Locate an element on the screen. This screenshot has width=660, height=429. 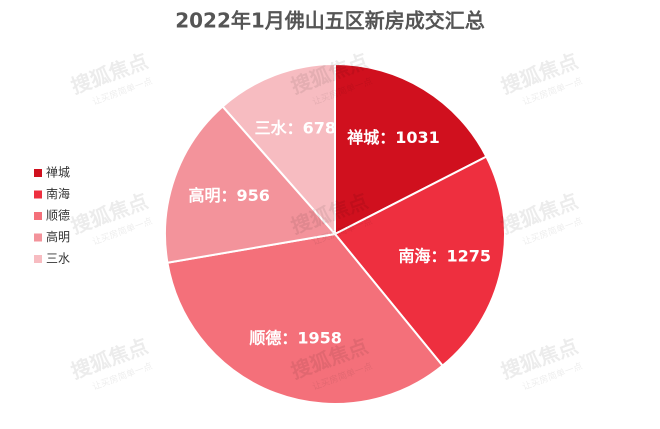
chart-title: 2022年1月佛山五区新房成交汇总 is located at coordinates (330, 21).